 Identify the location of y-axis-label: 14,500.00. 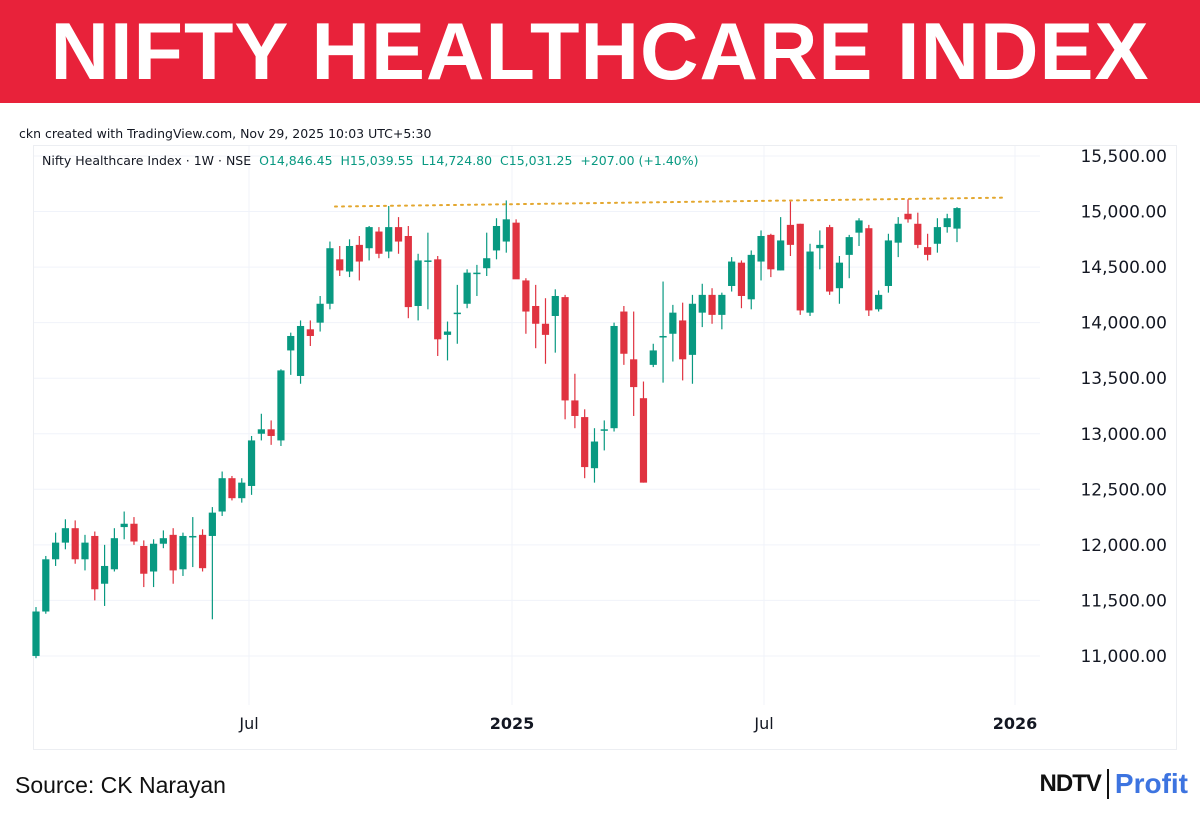
(1123, 268).